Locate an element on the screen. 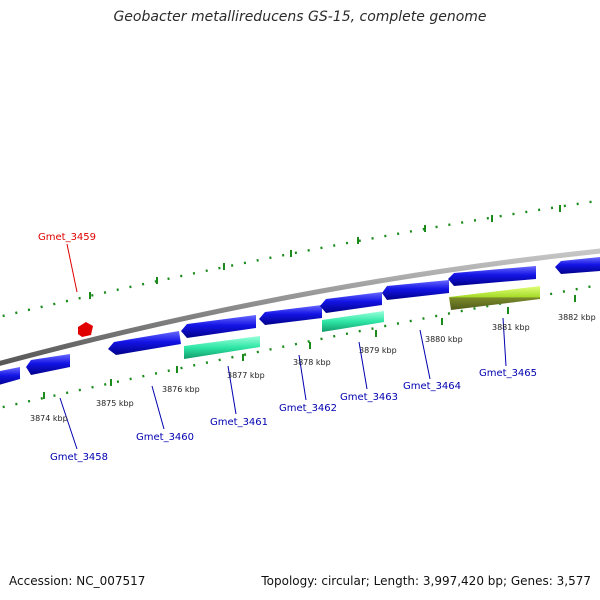  gene-label: Gmet_3465 is located at coordinates (508, 373).